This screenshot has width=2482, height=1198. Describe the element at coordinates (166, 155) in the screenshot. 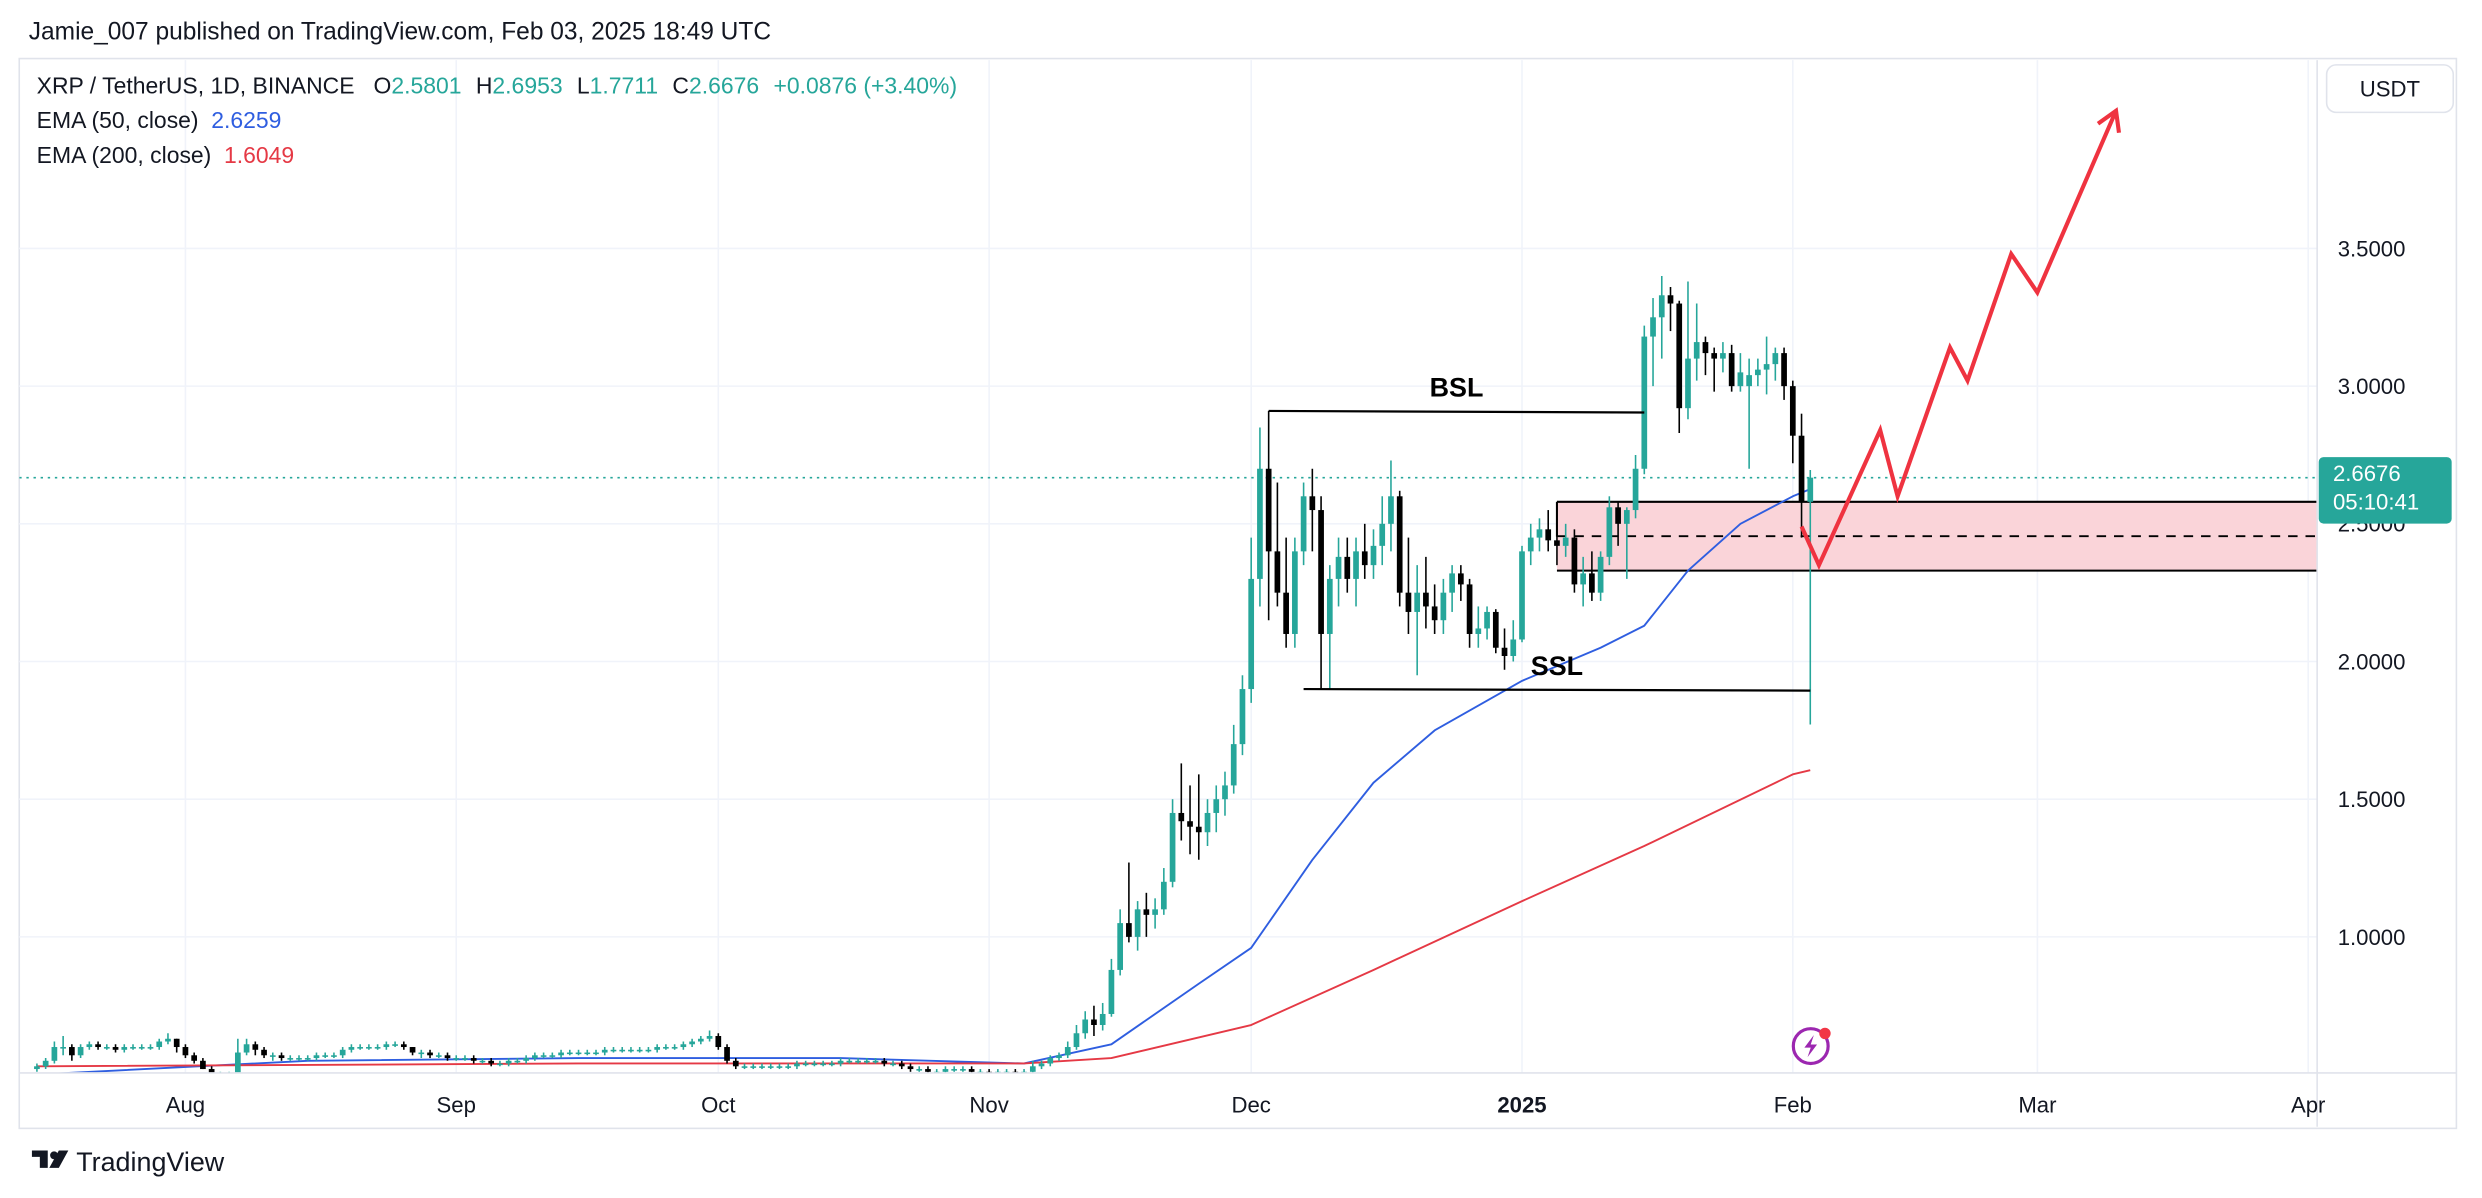

I see `legend-ema200: EMA (200, close) 1.6049` at that location.